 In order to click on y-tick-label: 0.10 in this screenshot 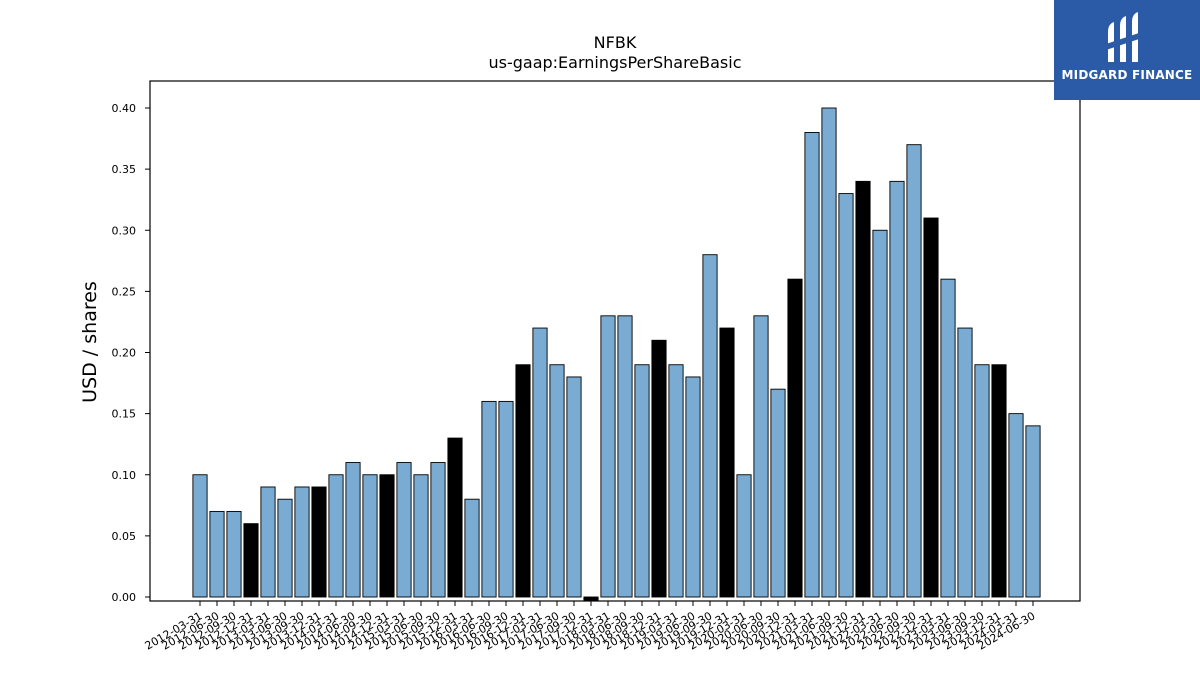, I will do `click(124, 475)`.